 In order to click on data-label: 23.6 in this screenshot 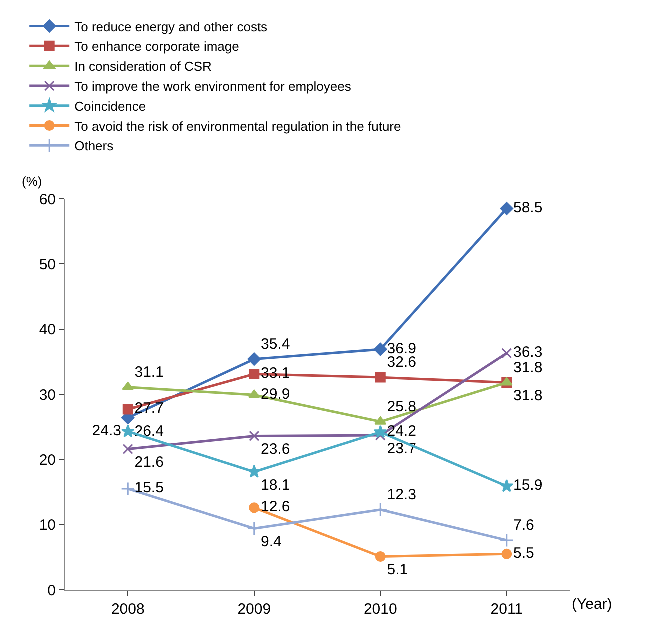, I will do `click(275, 449)`.